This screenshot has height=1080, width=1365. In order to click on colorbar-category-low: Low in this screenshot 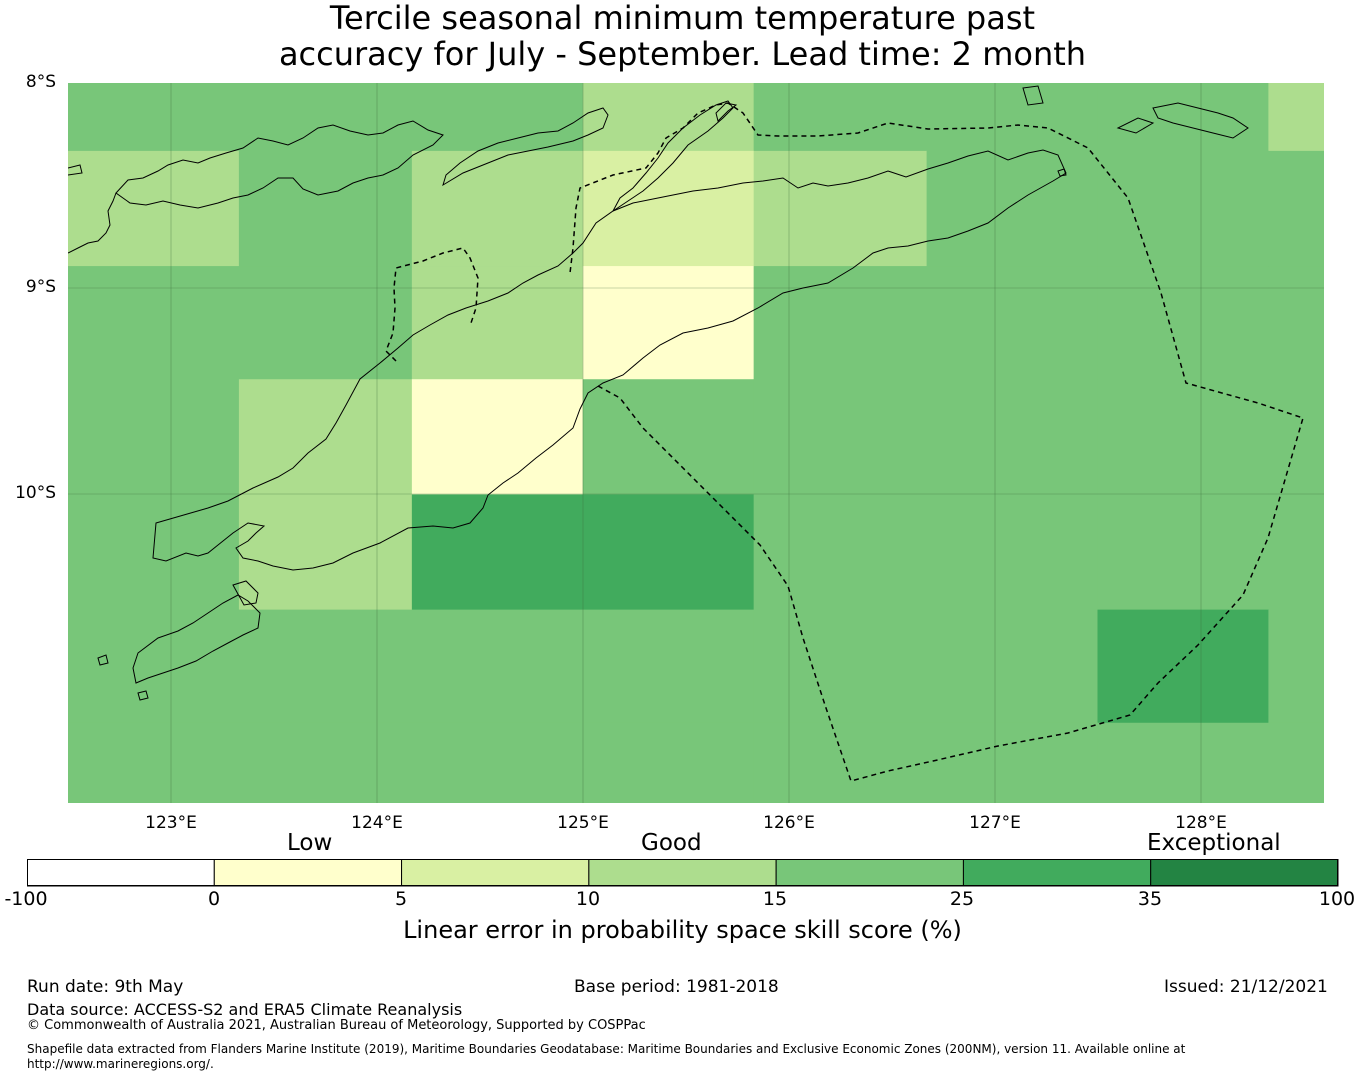, I will do `click(310, 843)`.